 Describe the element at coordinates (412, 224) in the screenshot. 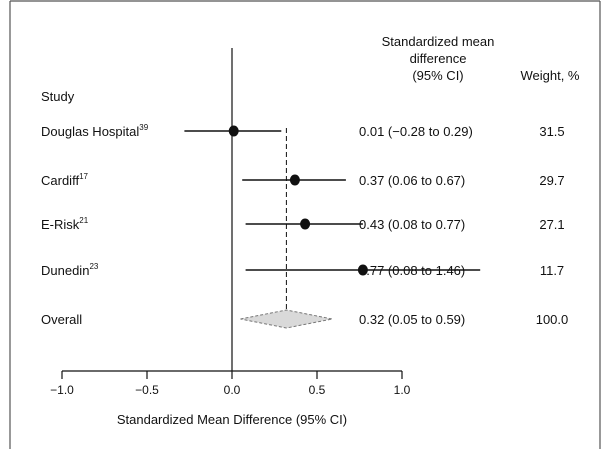

I see `ci-text: 0.43 (0.08 to 0.77)` at that location.